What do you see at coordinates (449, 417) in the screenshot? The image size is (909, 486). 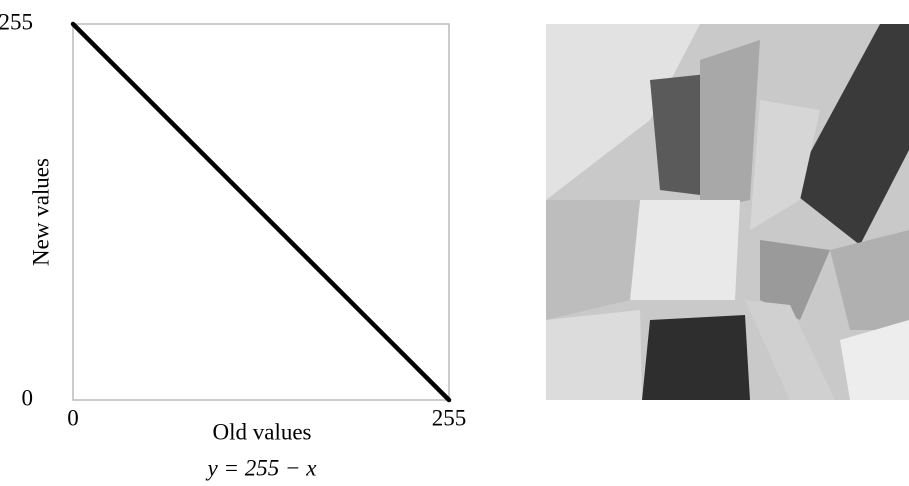 I see `x-tick-label: 255` at bounding box center [449, 417].